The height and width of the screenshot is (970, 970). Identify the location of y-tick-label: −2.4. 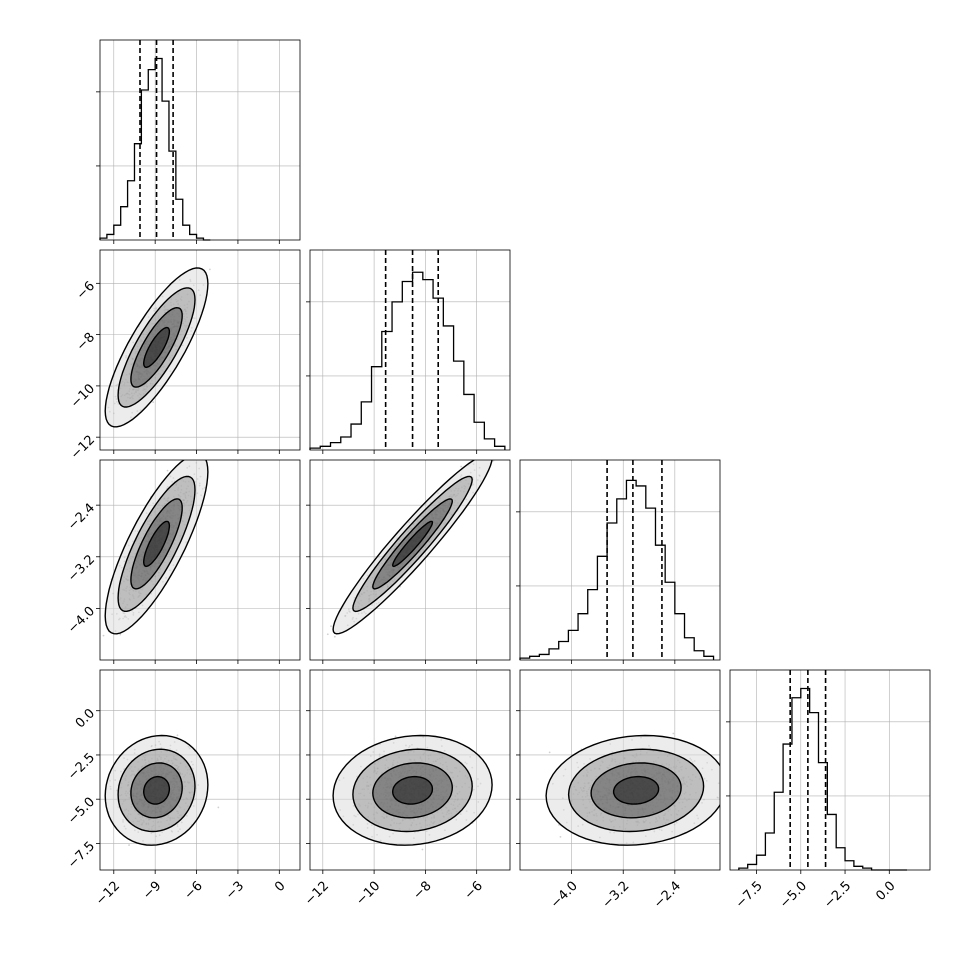
(81, 517).